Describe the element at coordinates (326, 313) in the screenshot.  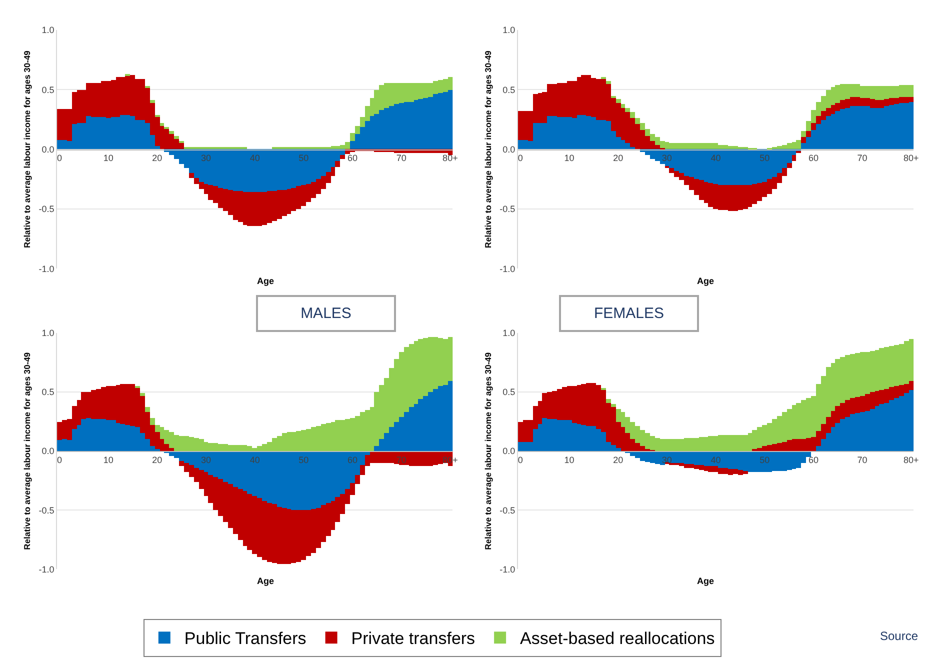
I see `text: MALES` at that location.